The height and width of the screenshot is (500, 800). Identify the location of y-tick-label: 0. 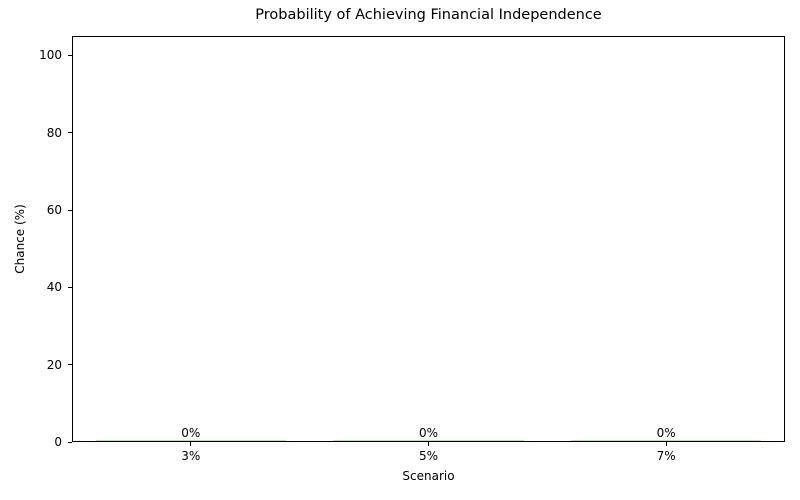
(58, 442).